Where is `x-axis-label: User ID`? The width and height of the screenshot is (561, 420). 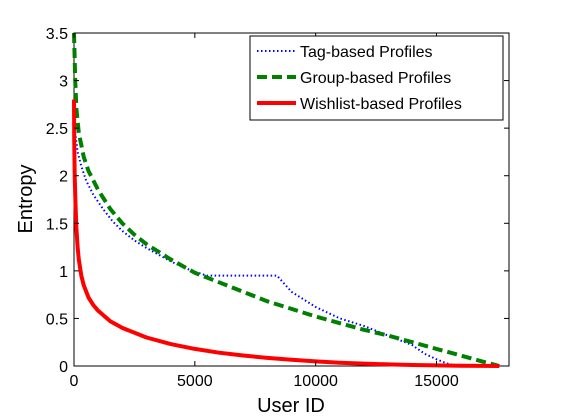
x-axis-label: User ID is located at coordinates (291, 406).